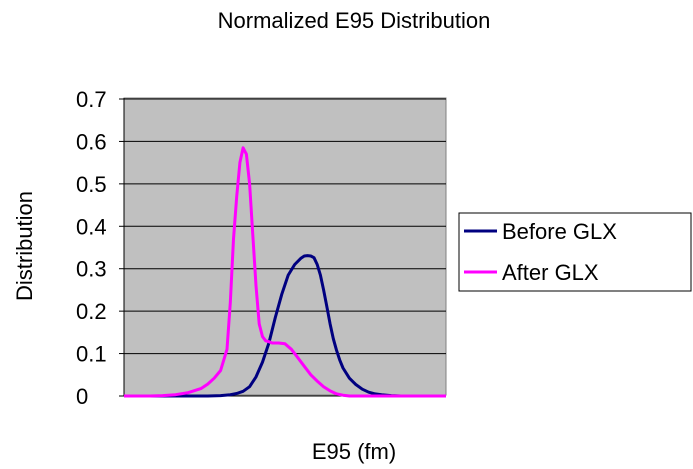  What do you see at coordinates (91, 269) in the screenshot?
I see `y-tick-label: 0.3` at bounding box center [91, 269].